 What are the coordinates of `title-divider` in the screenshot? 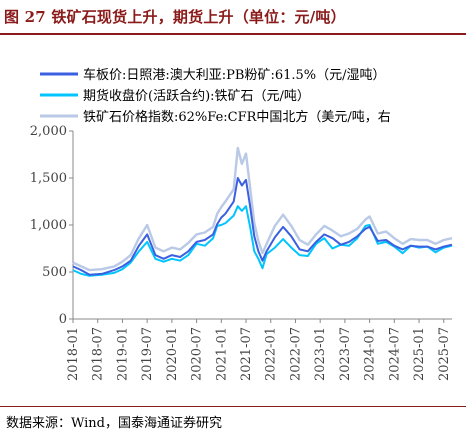 It's located at (233, 34).